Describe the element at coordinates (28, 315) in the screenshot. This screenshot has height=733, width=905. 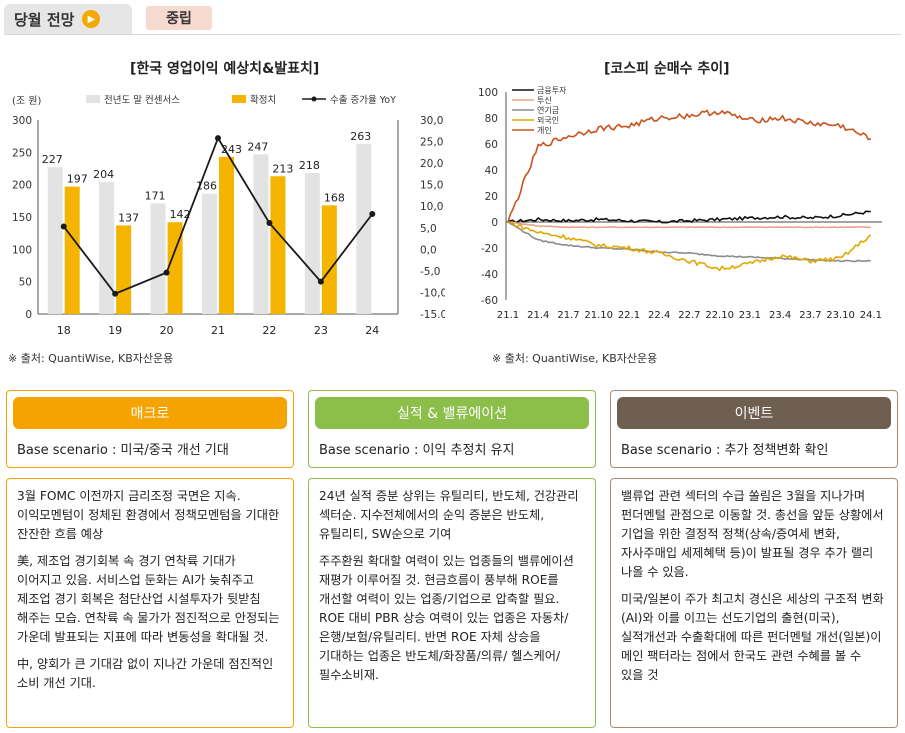
I see `bar-y-tick-label: 0` at that location.